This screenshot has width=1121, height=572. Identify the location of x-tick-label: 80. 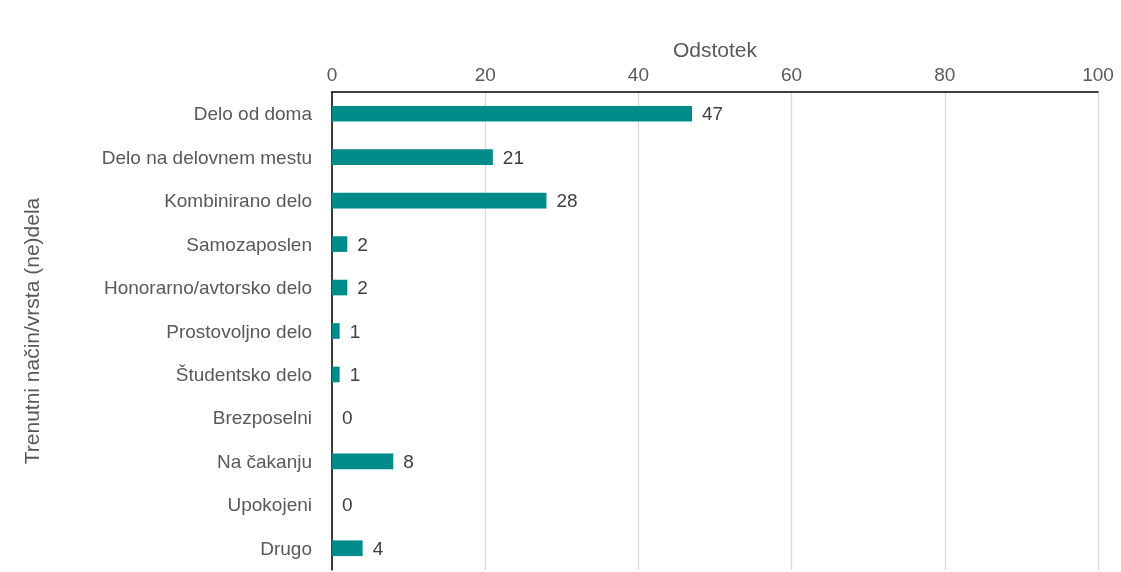
(945, 74).